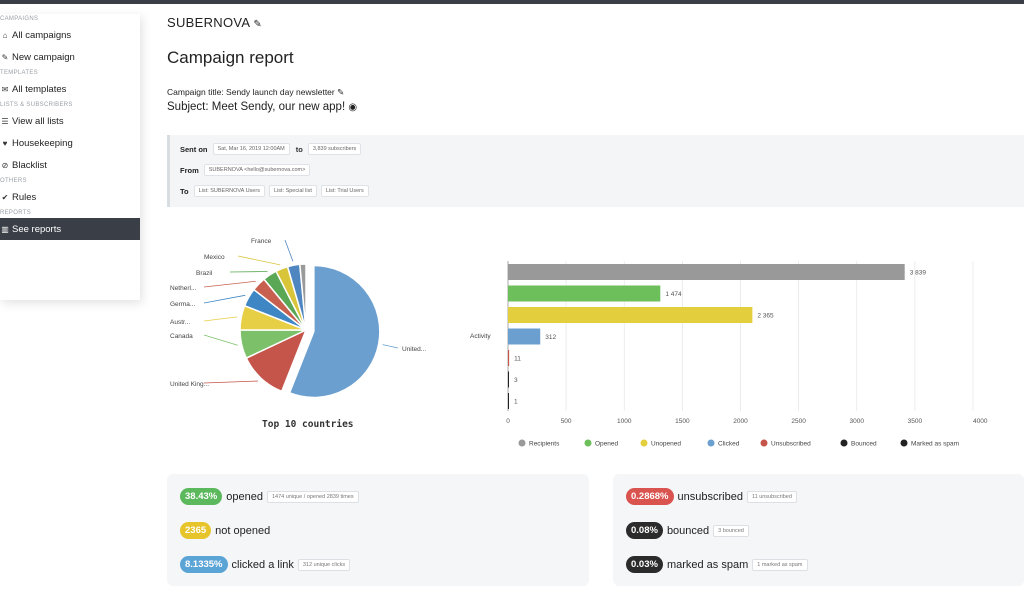  What do you see at coordinates (229, 191) in the screenshot?
I see `list-pill: List: SUBERNOVA Users` at bounding box center [229, 191].